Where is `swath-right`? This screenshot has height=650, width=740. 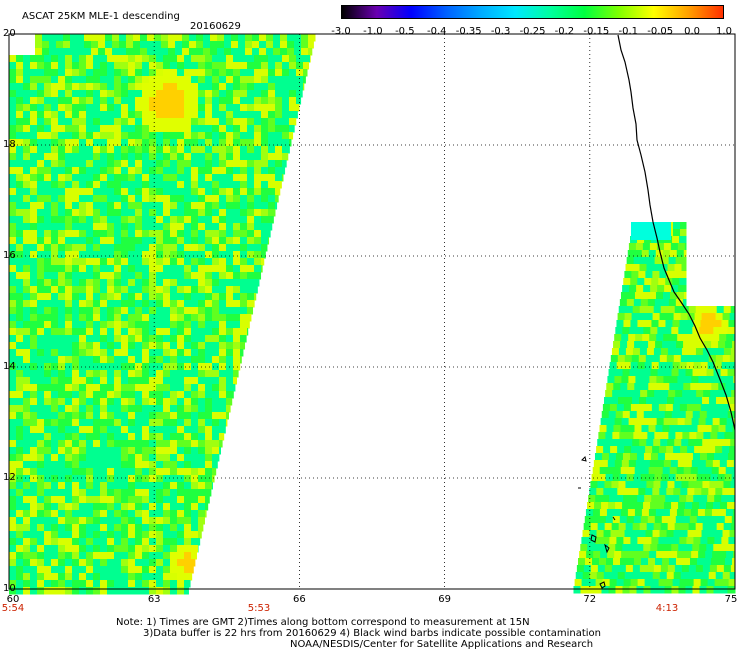 swath-right is located at coordinates (654, 408).